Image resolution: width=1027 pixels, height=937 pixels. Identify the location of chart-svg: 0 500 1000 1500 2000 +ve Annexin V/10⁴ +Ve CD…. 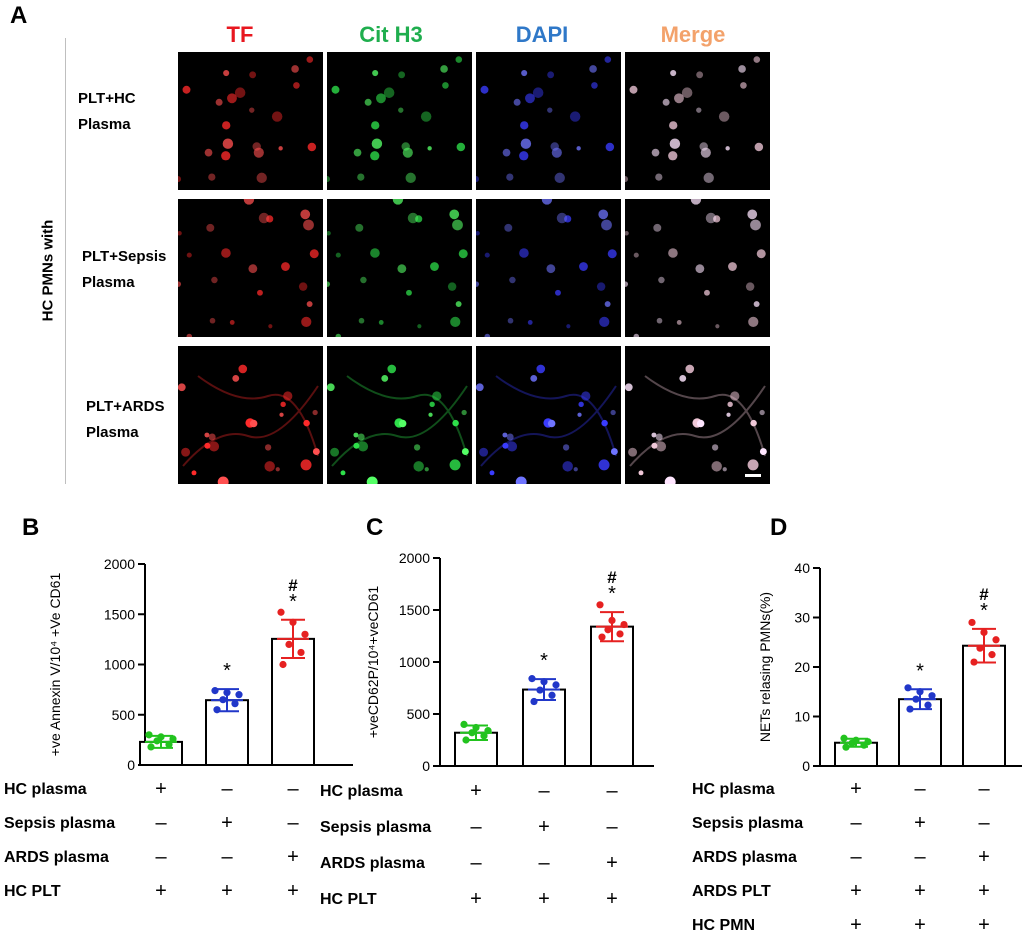
(200, 664).